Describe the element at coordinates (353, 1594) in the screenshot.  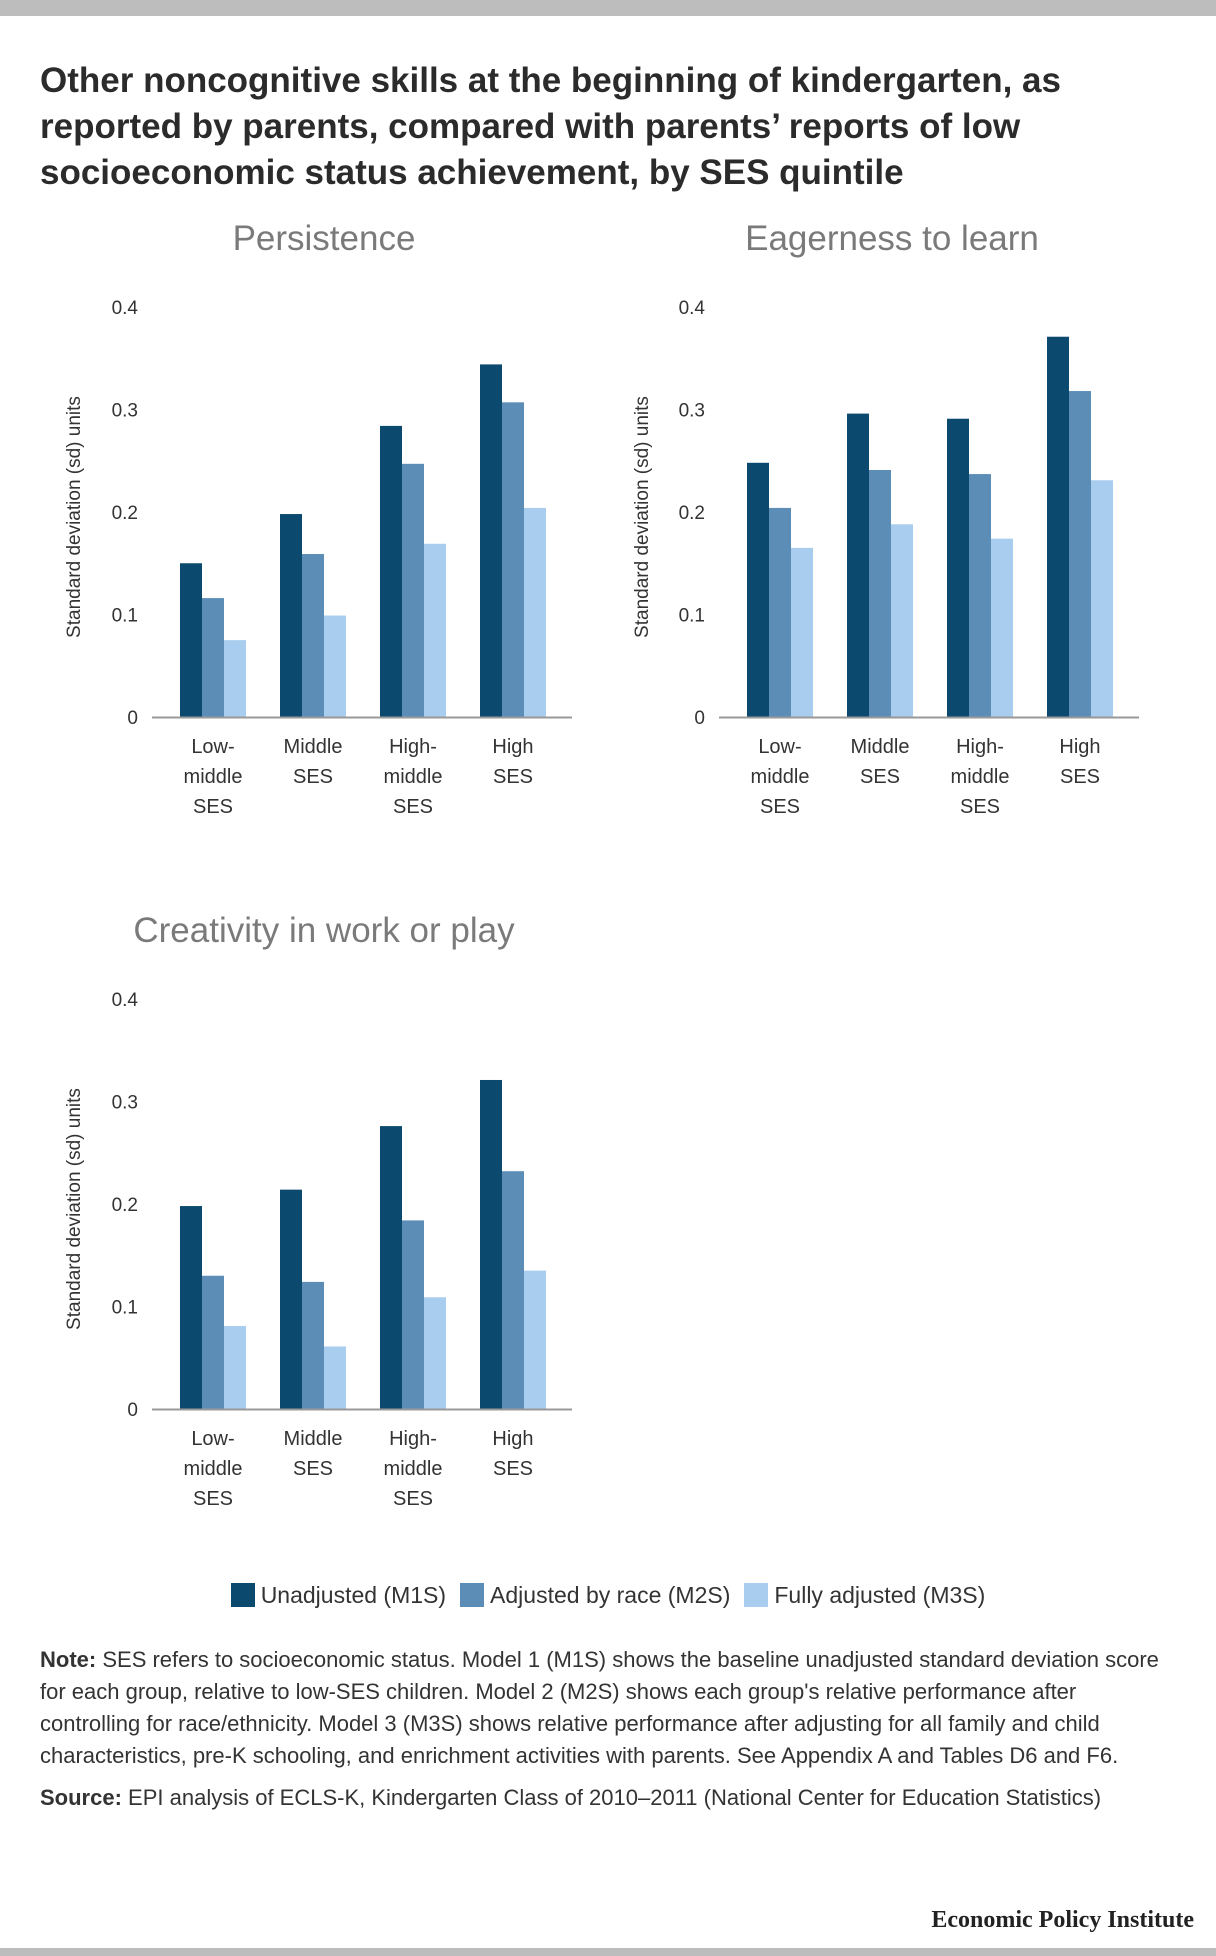
I see `legend-label: Unadjusted (M1S)` at that location.